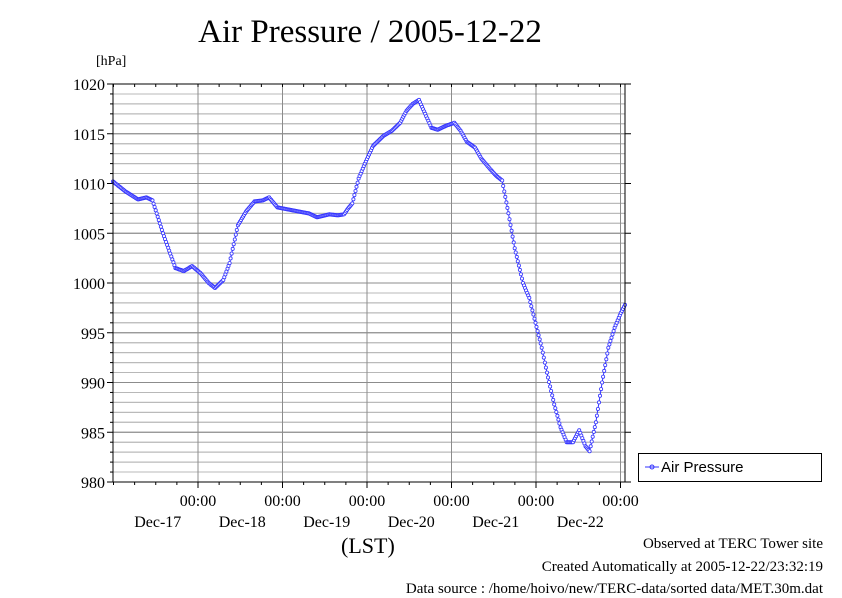 This screenshot has width=842, height=598. Describe the element at coordinates (732, 544) in the screenshot. I see `footer-site: Observed at TERC Tower site` at that location.